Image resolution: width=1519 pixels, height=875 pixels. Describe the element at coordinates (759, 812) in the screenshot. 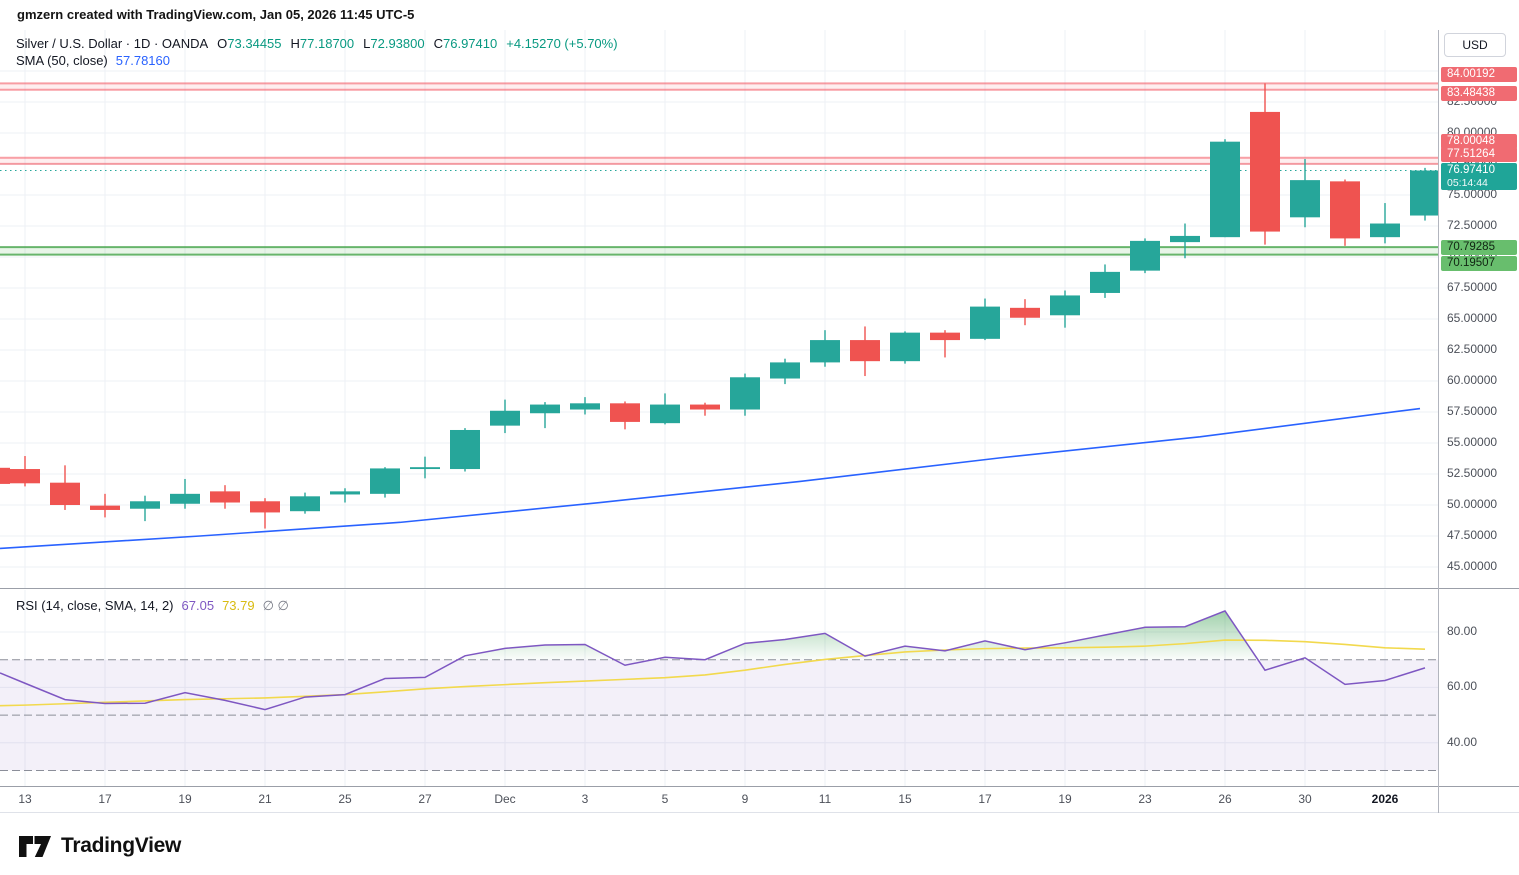

I see `bottom-border` at that location.